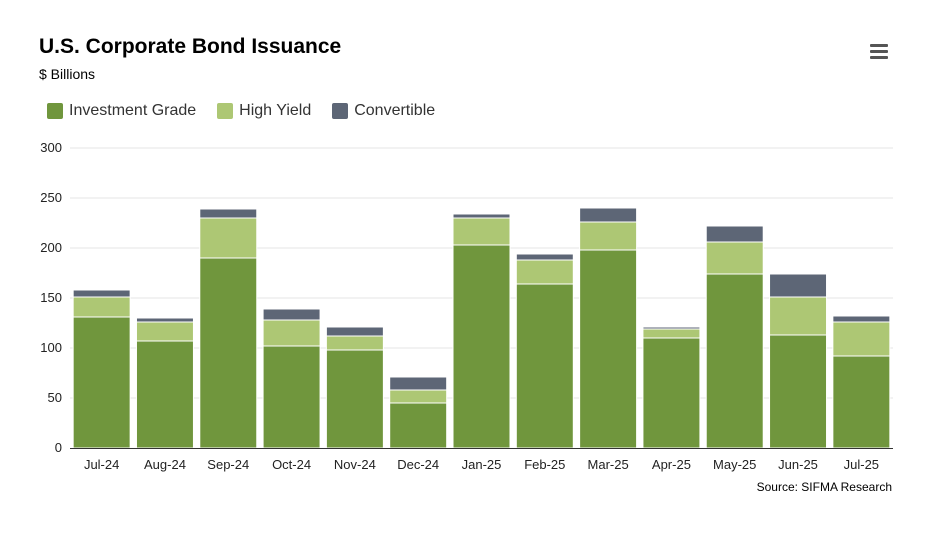 Image resolution: width=942 pixels, height=533 pixels. I want to click on y-tick-label: 250, so click(51, 197).